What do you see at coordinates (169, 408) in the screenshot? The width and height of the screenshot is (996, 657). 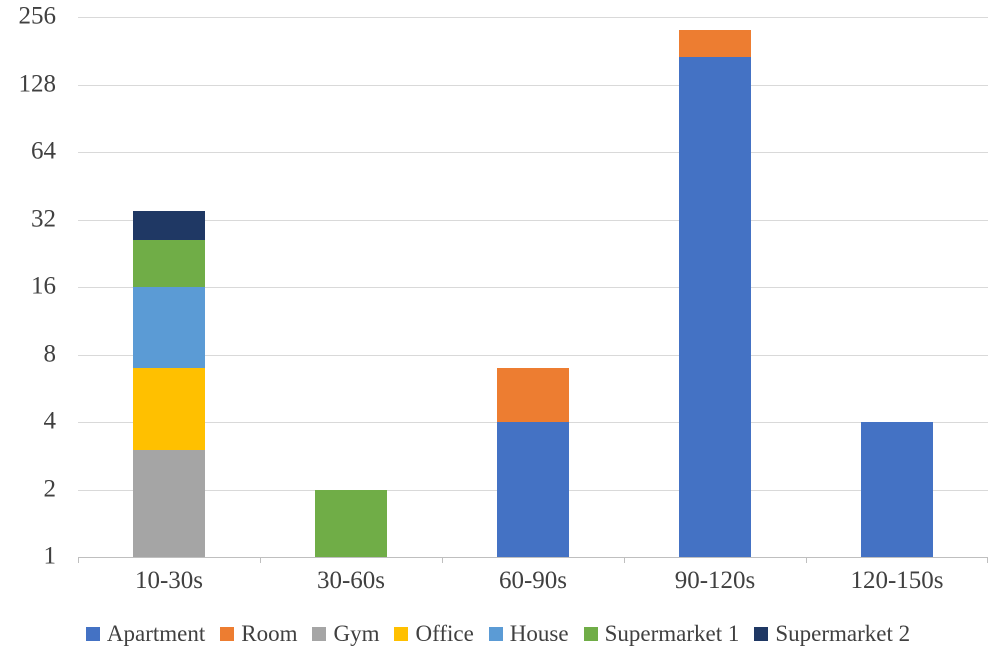 I see `bar-segment-office-10-30s` at bounding box center [169, 408].